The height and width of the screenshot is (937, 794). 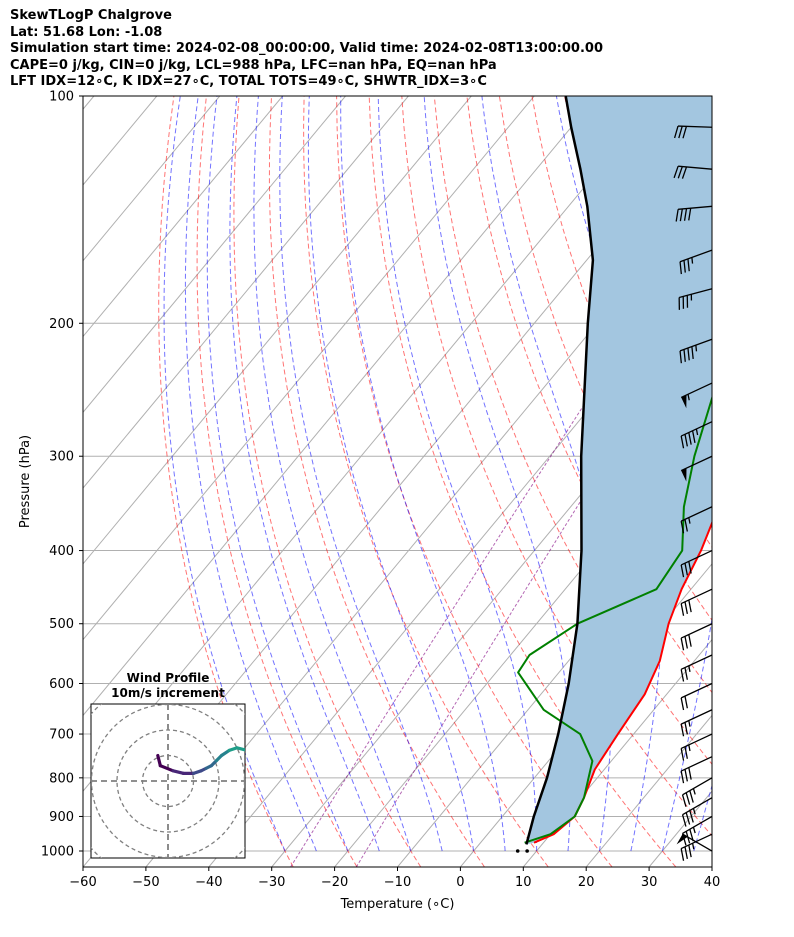 What do you see at coordinates (61, 817) in the screenshot?
I see `y-tick-label: 900` at bounding box center [61, 817].